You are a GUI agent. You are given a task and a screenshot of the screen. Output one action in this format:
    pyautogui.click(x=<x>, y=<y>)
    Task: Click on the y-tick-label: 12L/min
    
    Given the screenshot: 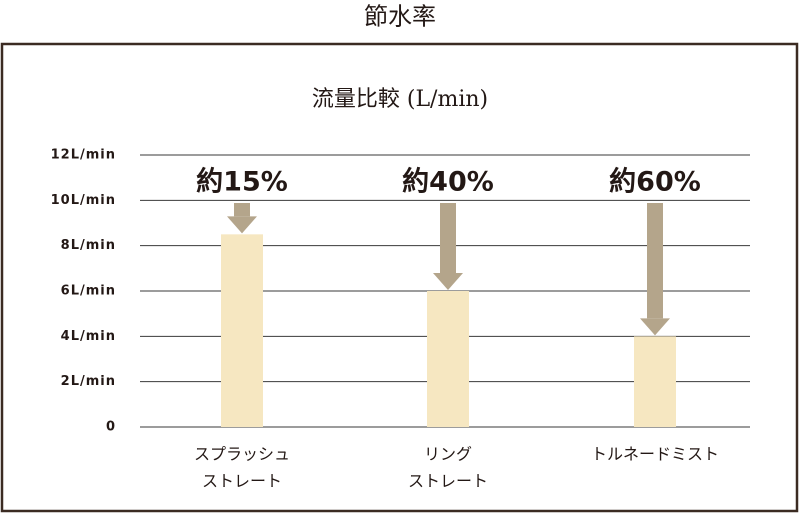 What is the action you would take?
    pyautogui.click(x=83, y=155)
    